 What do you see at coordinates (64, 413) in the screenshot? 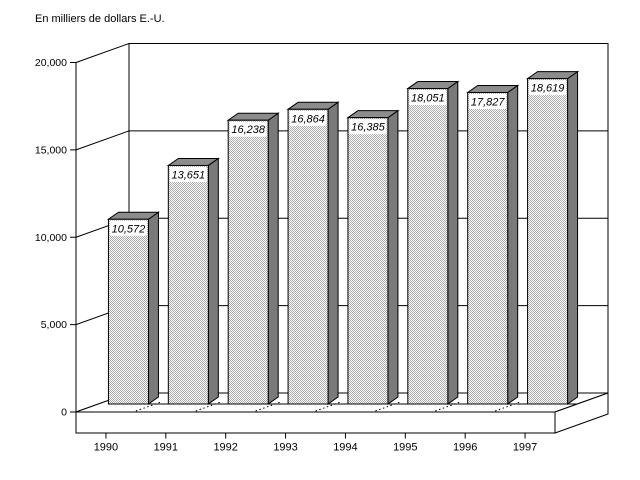
I see `y-tick-label: 0` at bounding box center [64, 413].